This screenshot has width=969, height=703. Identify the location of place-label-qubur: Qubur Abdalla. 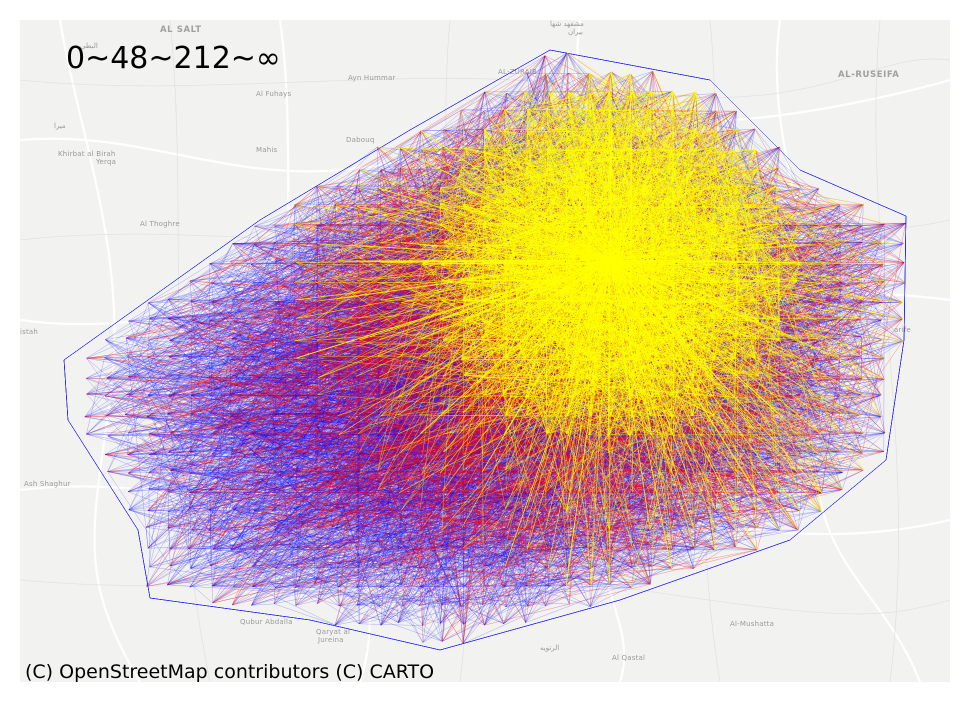
(266, 622).